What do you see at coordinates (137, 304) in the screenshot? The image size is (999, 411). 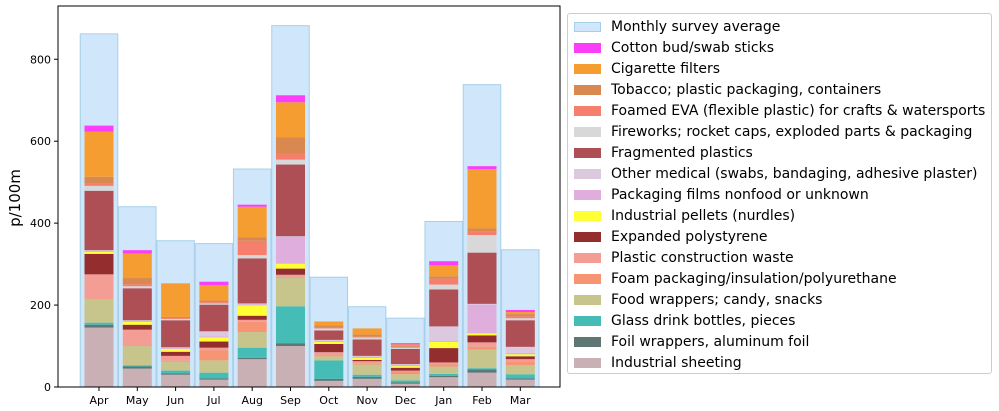 I see `bar-segment-10-may` at bounding box center [137, 304].